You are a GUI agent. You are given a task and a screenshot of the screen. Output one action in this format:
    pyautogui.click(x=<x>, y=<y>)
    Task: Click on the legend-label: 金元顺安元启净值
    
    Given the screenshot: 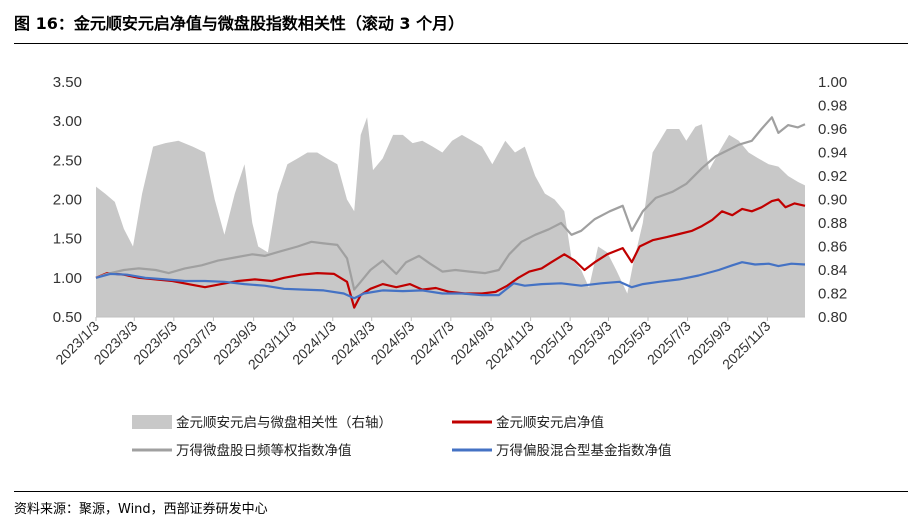 What is the action you would take?
    pyautogui.click(x=550, y=423)
    